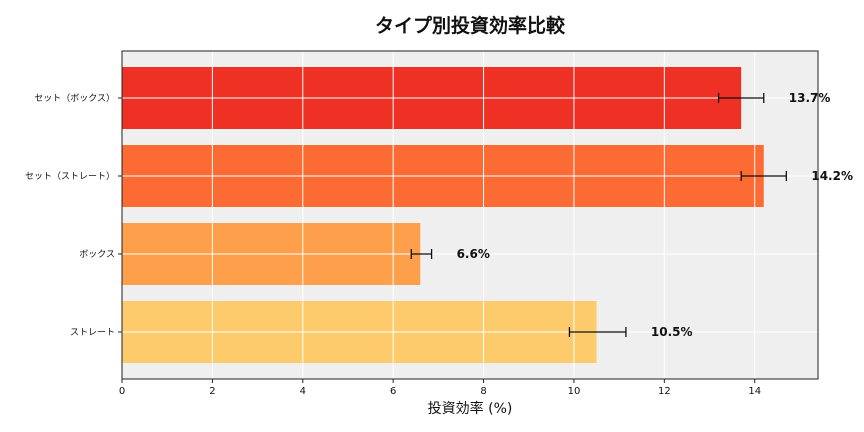  What do you see at coordinates (664, 391) in the screenshot?
I see `x-tick-label-6: 12` at bounding box center [664, 391].